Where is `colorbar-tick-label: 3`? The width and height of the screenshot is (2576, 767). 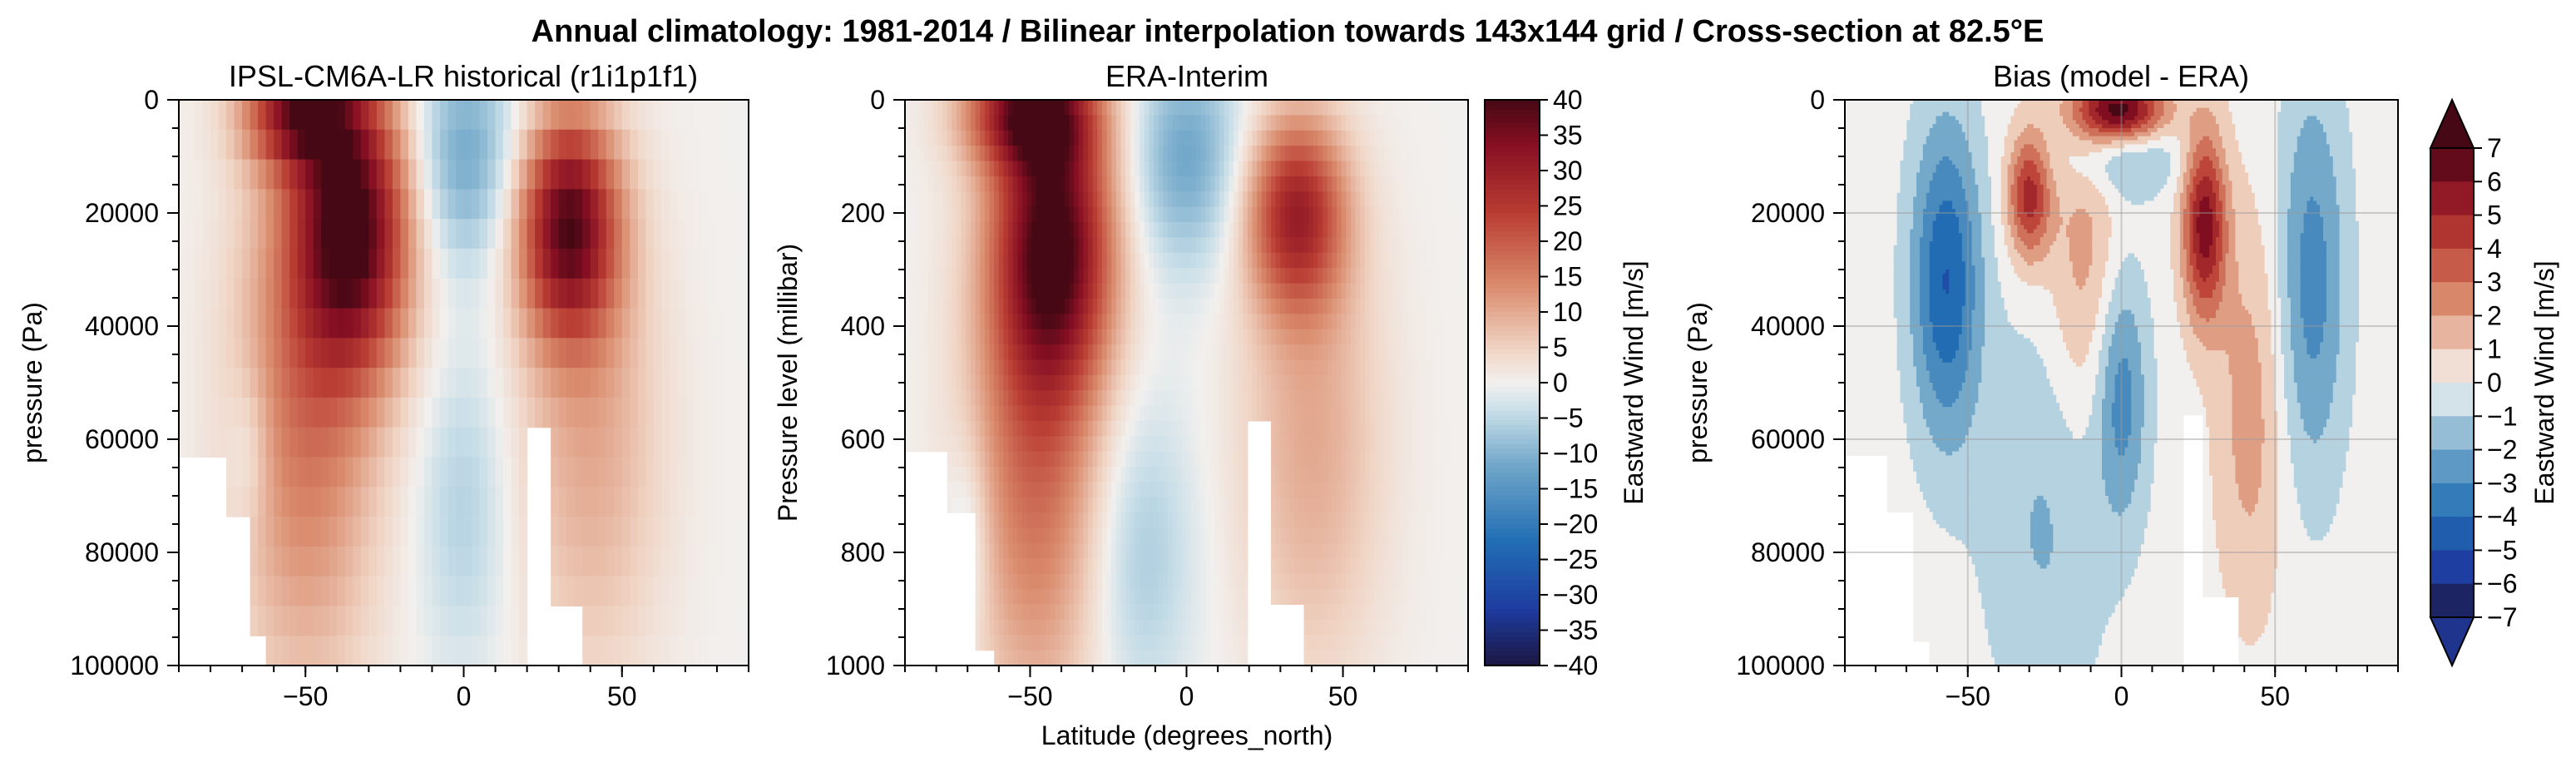
colorbar-tick-label: 3 is located at coordinates (2494, 282).